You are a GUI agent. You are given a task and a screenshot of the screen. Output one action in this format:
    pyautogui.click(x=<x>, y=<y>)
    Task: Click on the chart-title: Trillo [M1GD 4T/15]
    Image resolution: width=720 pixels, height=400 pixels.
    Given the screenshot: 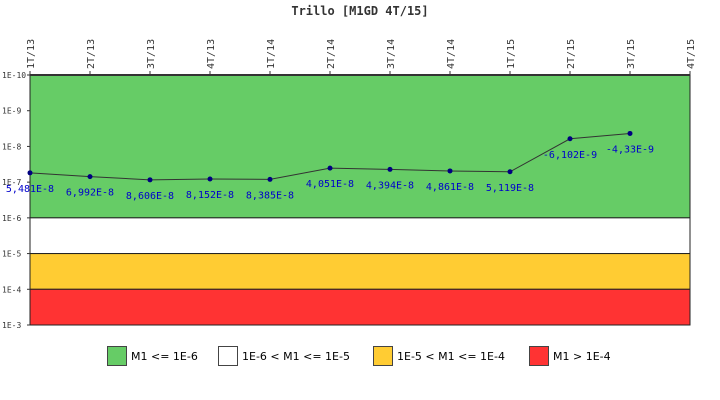 What is the action you would take?
    pyautogui.click(x=359, y=11)
    